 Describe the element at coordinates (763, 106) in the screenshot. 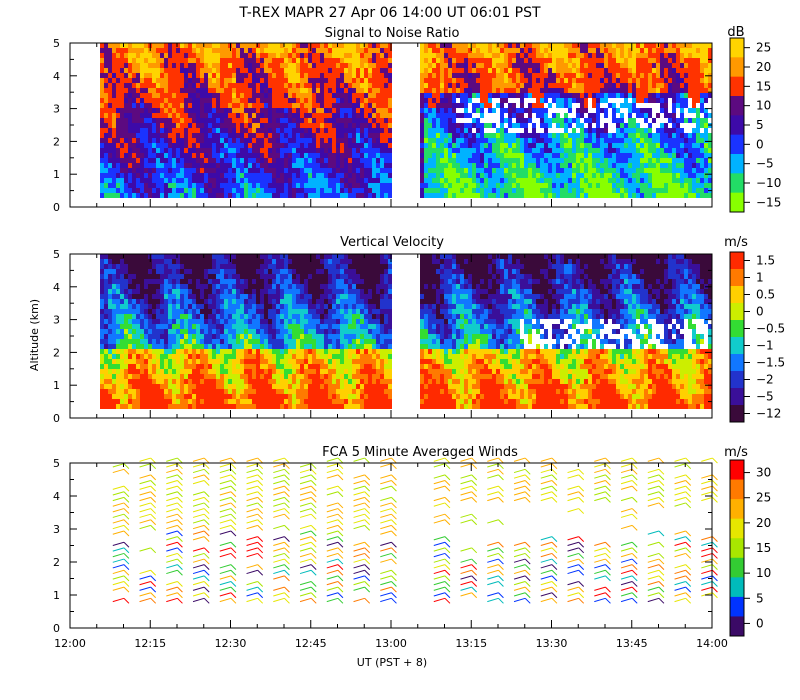

I see `colorbar-tick-label: 10` at that location.